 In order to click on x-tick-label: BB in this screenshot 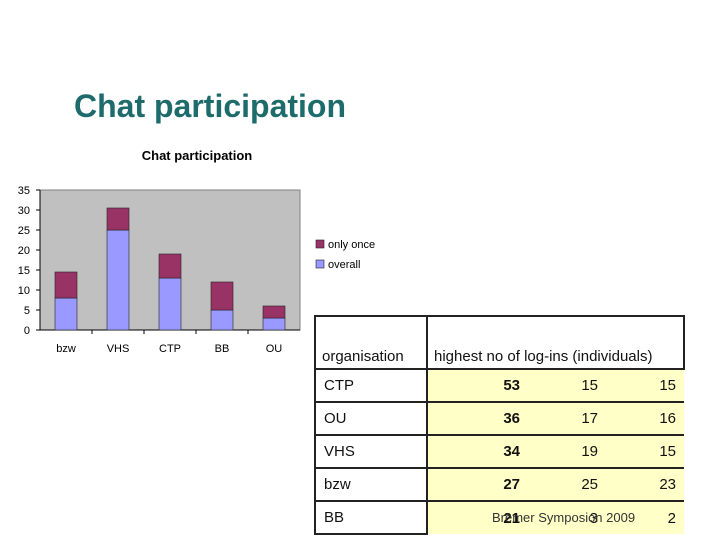, I will do `click(222, 349)`.